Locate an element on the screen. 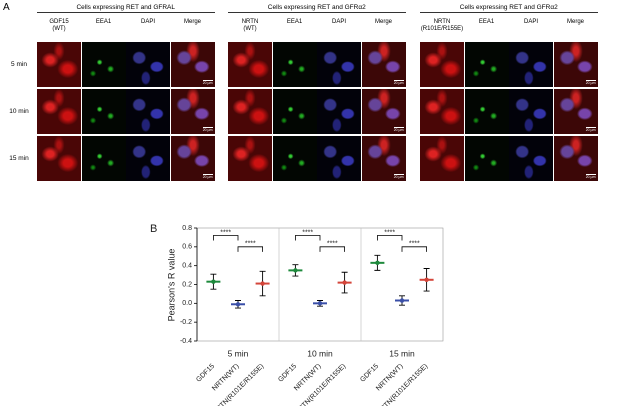  plot-frame is located at coordinates (320, 284).